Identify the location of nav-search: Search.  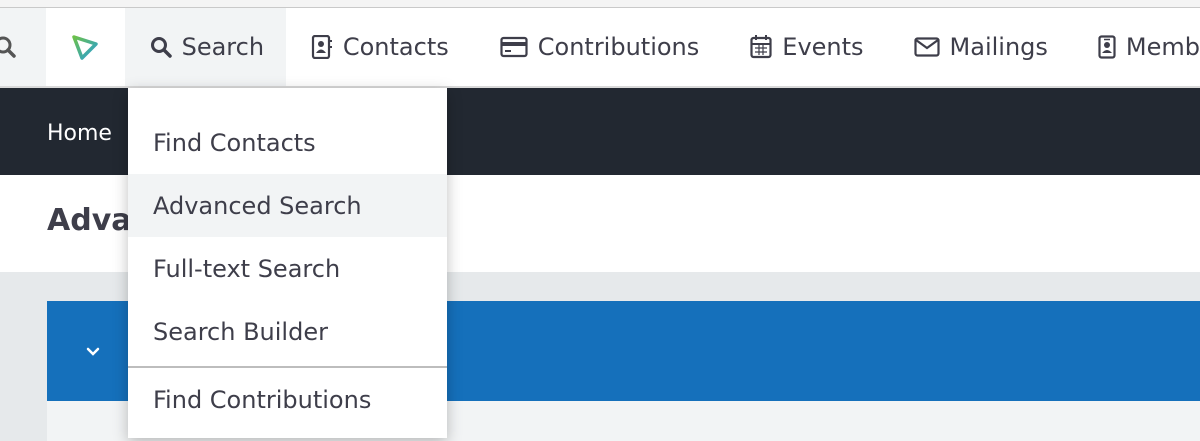
(205, 47).